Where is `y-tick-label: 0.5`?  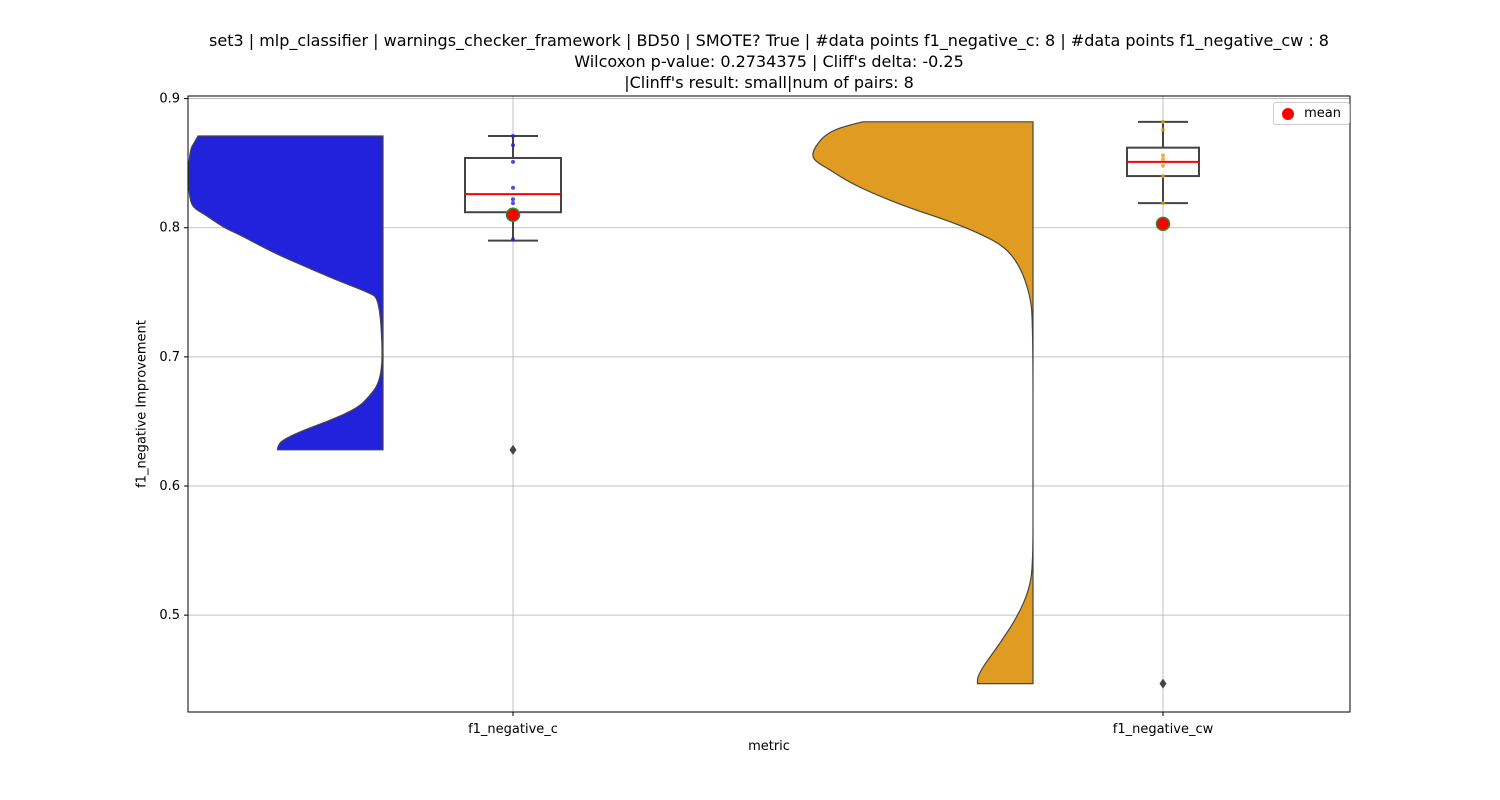 y-tick-label: 0.5 is located at coordinates (169, 615).